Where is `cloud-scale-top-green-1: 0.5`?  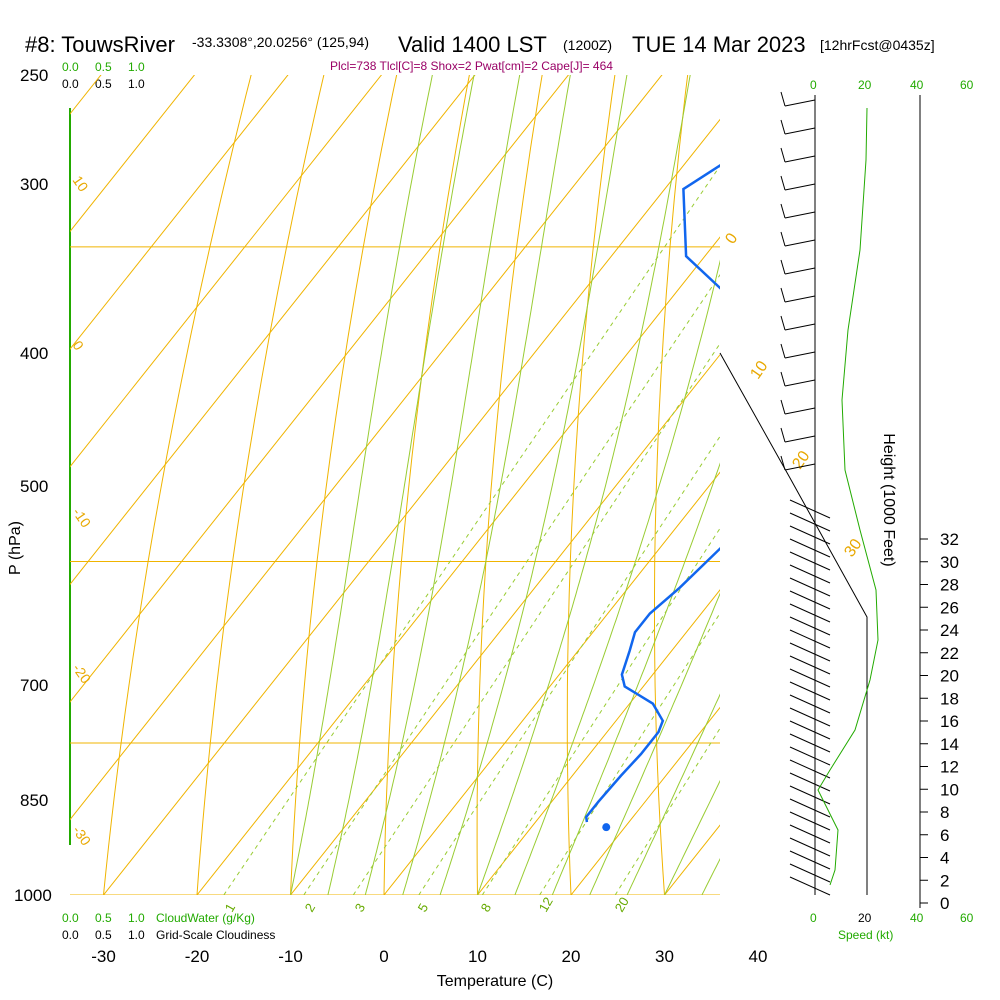 cloud-scale-top-green-1: 0.5 is located at coordinates (103, 67).